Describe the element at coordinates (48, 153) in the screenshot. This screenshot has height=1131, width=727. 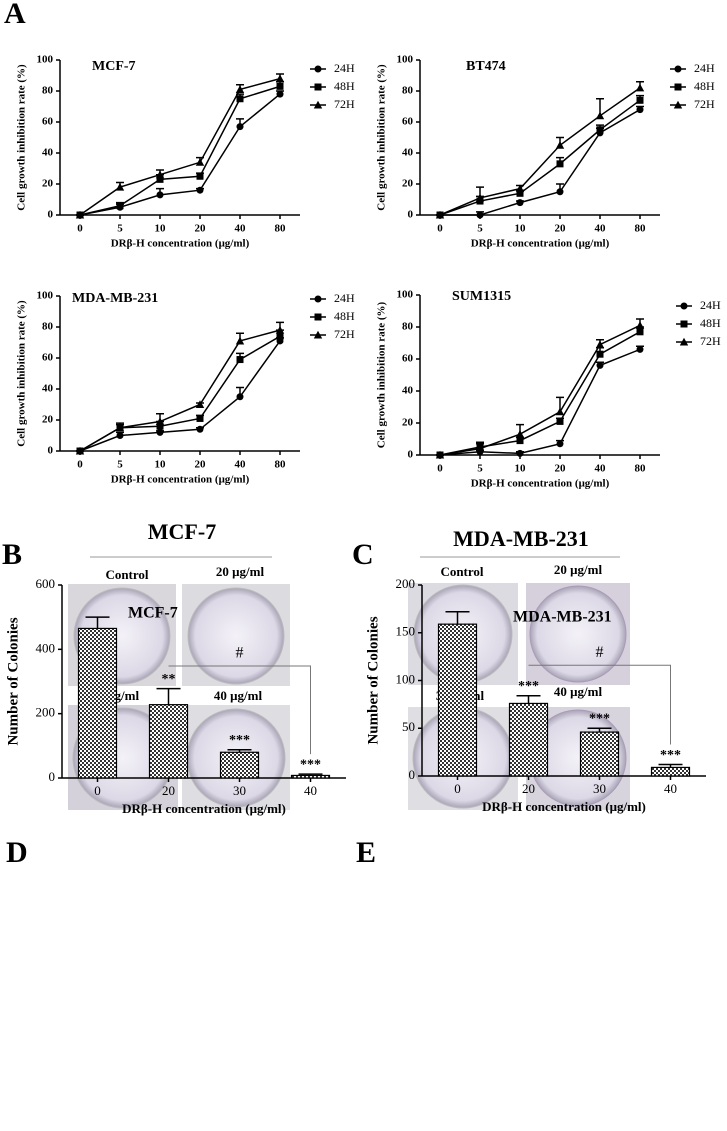
I see `y-tick-label: 40` at that location.